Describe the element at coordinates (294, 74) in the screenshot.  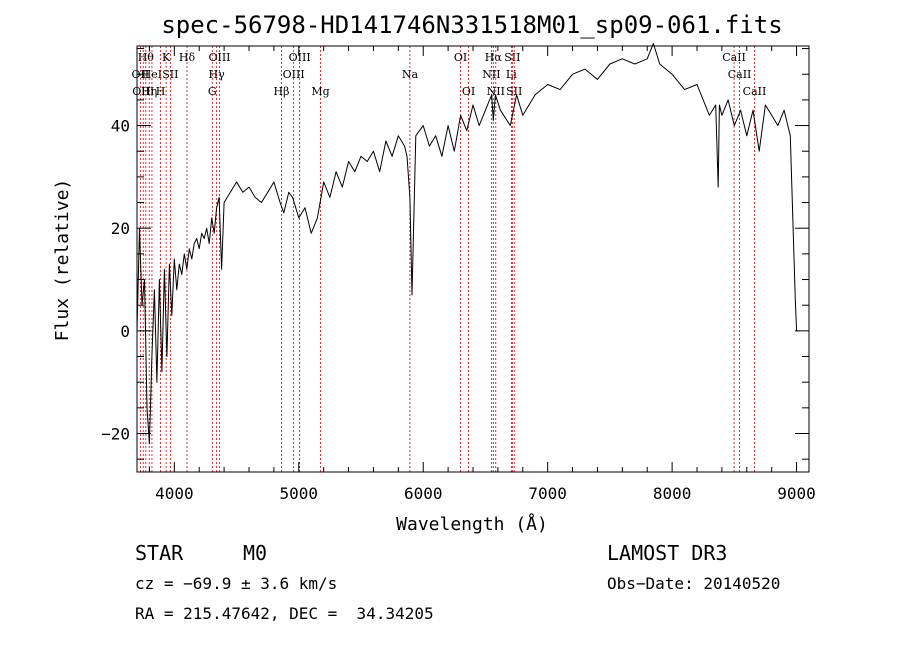
I see `marker-label-13: OIII` at that location.